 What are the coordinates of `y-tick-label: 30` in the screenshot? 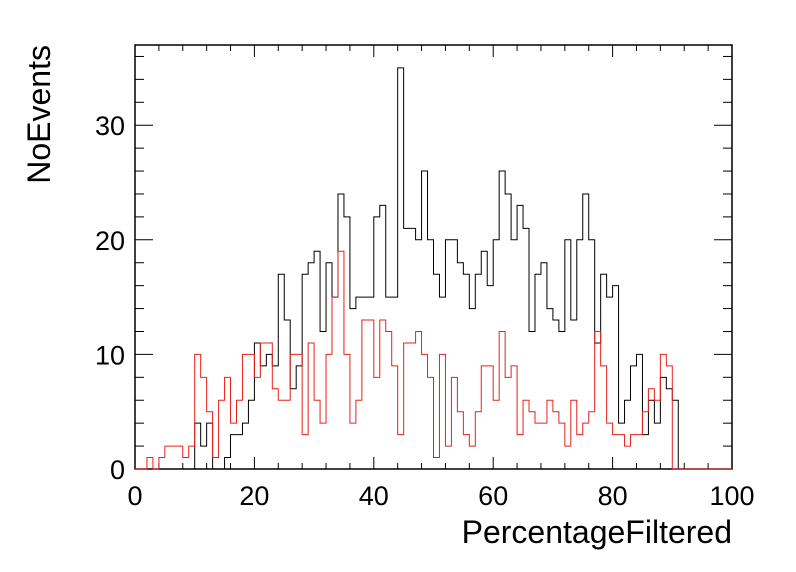 It's located at (110, 126).